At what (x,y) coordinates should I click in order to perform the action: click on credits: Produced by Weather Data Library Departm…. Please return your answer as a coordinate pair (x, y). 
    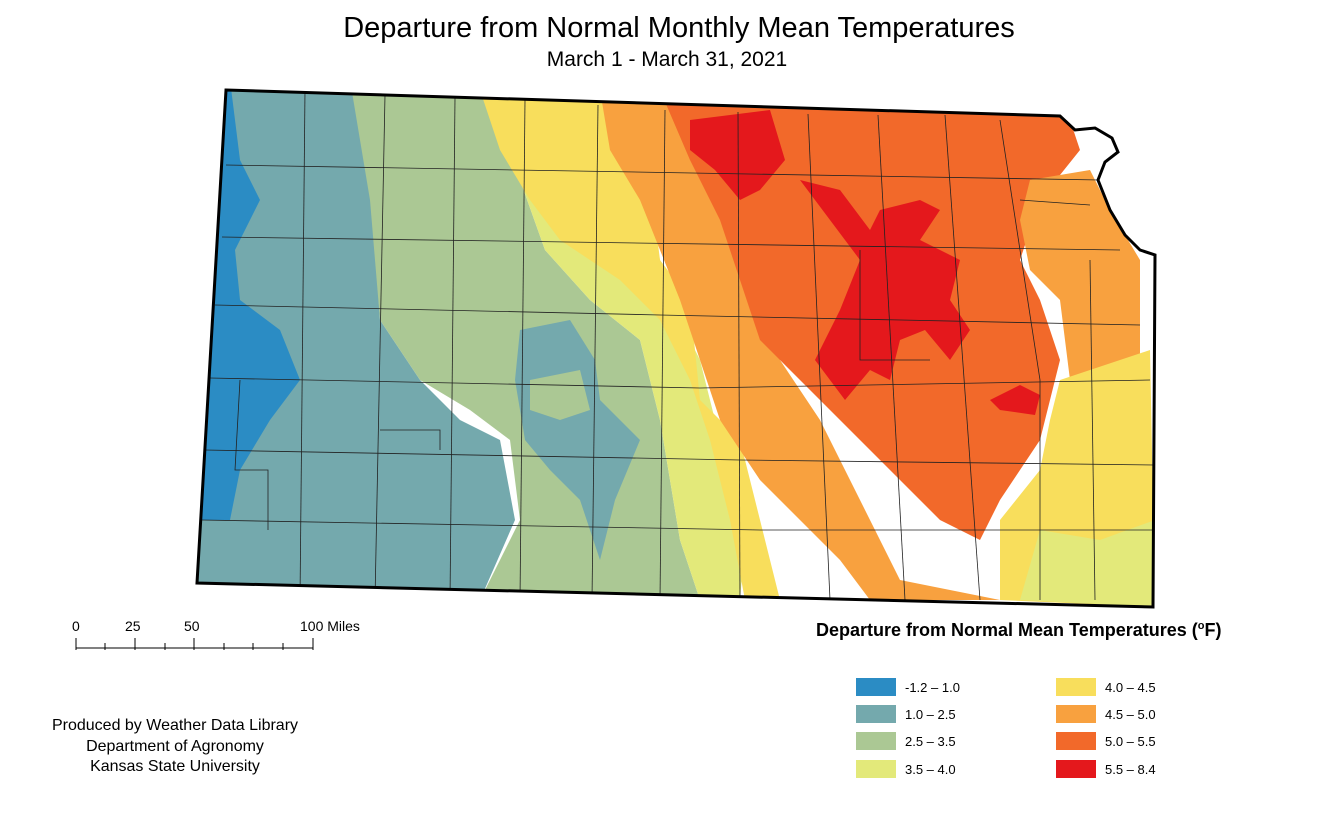
    Looking at the image, I should click on (175, 747).